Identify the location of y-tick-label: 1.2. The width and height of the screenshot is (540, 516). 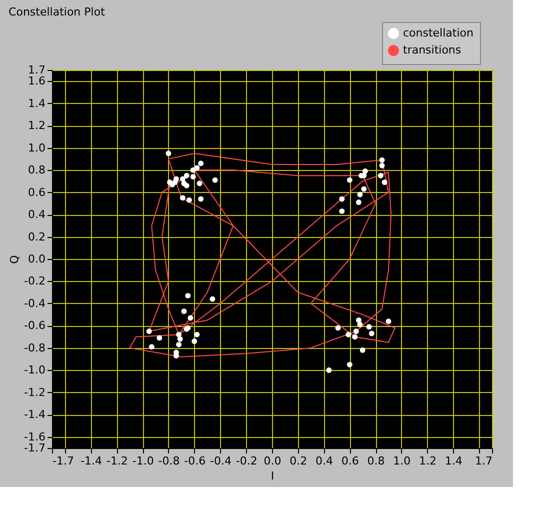
(37, 125).